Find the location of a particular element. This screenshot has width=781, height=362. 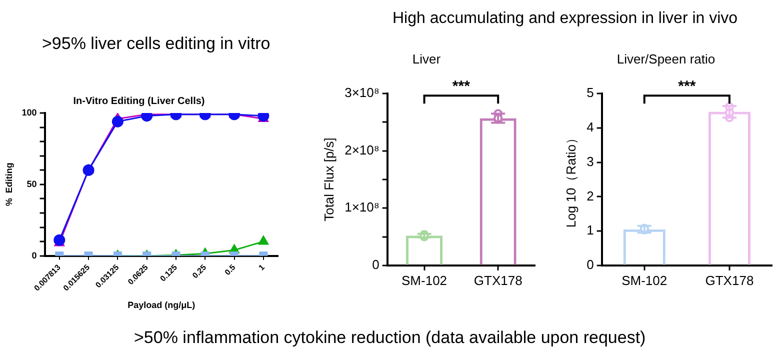

chart-title: Liver is located at coordinates (427, 58).